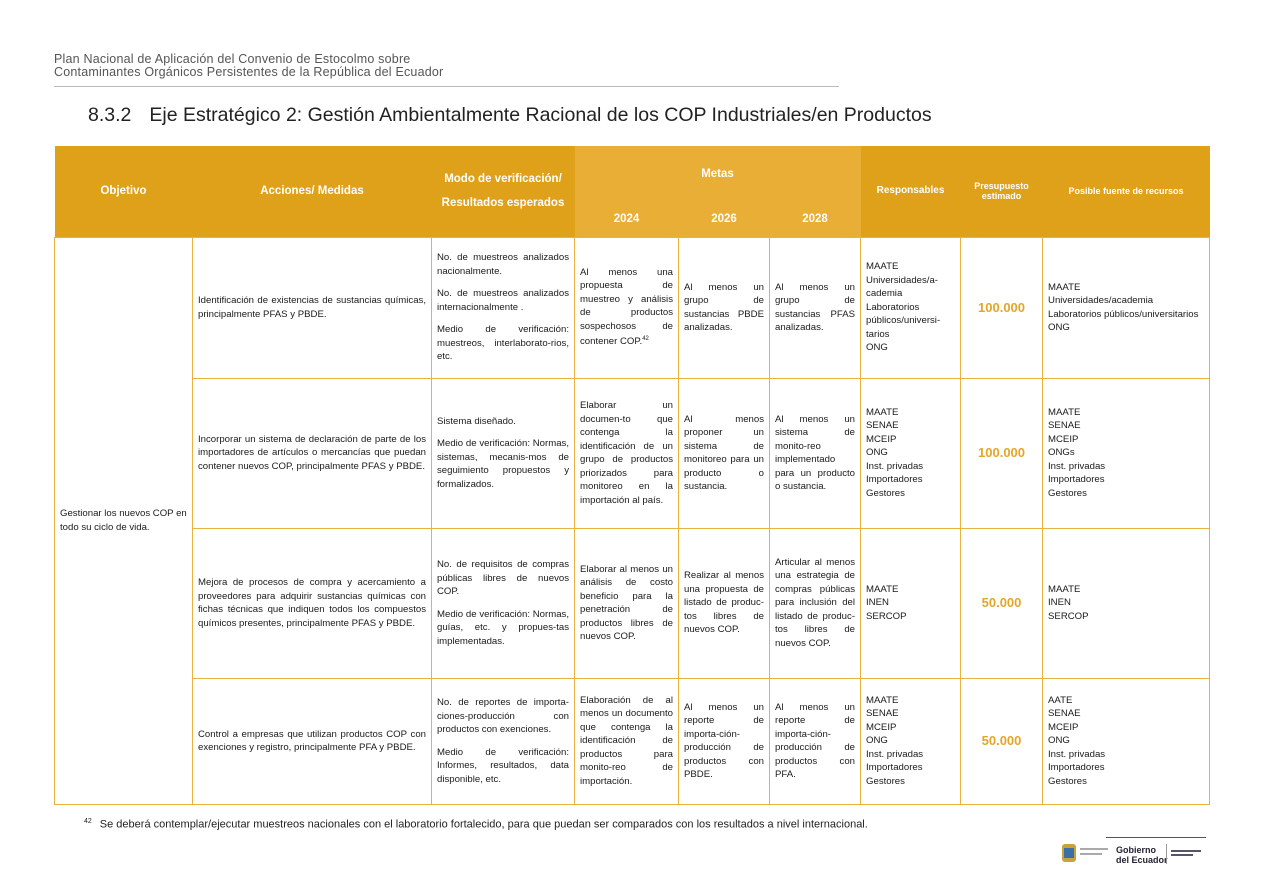 This screenshot has width=1262, height=892. What do you see at coordinates (312, 191) in the screenshot?
I see `header-acciones: Acciones/ Medidas` at bounding box center [312, 191].